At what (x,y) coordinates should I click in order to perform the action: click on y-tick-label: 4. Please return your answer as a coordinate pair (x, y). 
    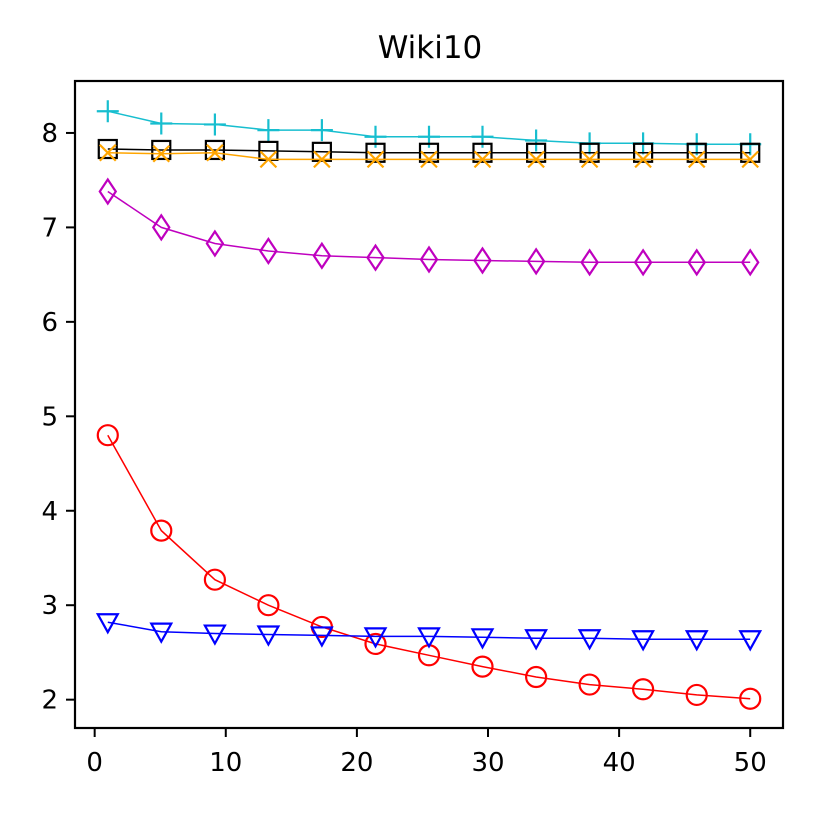
    Looking at the image, I should click on (49, 512).